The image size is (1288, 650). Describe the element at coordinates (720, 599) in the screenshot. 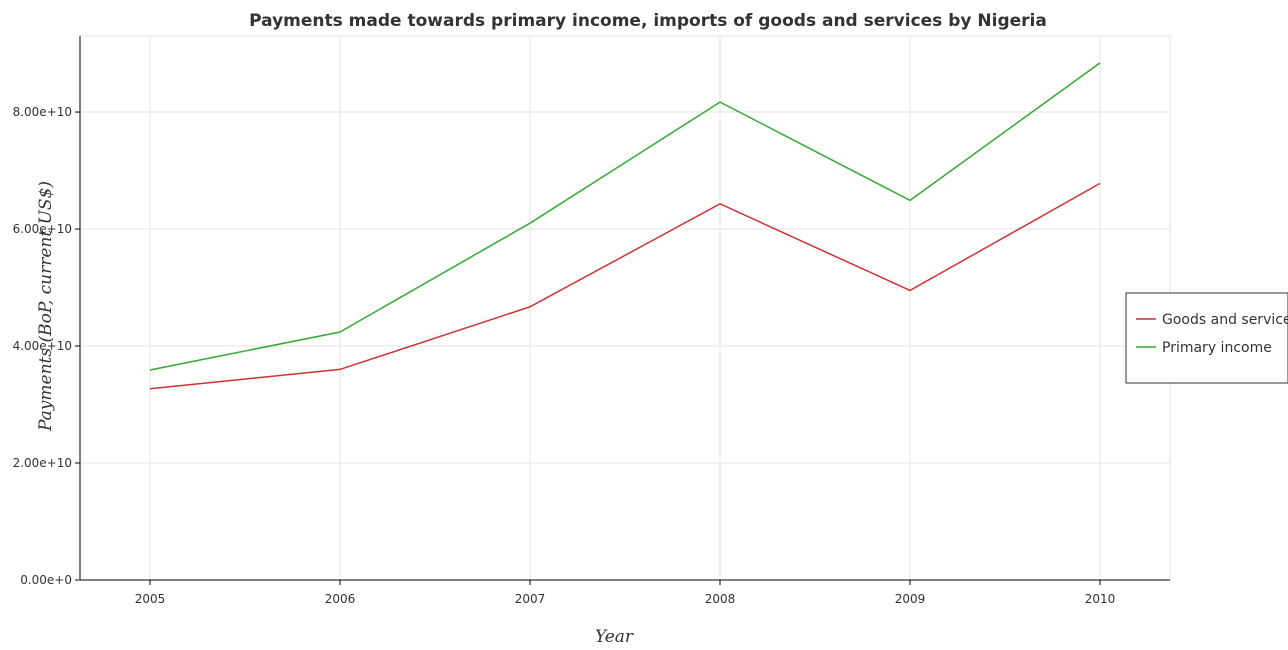

I see `x-tick-label: 2008` at that location.